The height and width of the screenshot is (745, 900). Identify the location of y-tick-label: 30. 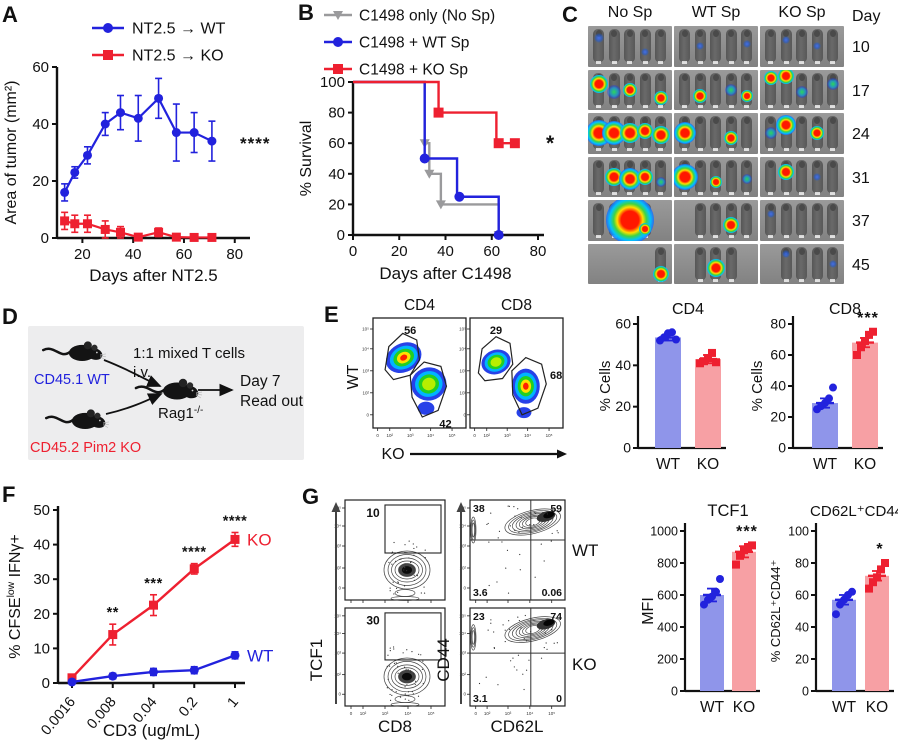
(41, 579).